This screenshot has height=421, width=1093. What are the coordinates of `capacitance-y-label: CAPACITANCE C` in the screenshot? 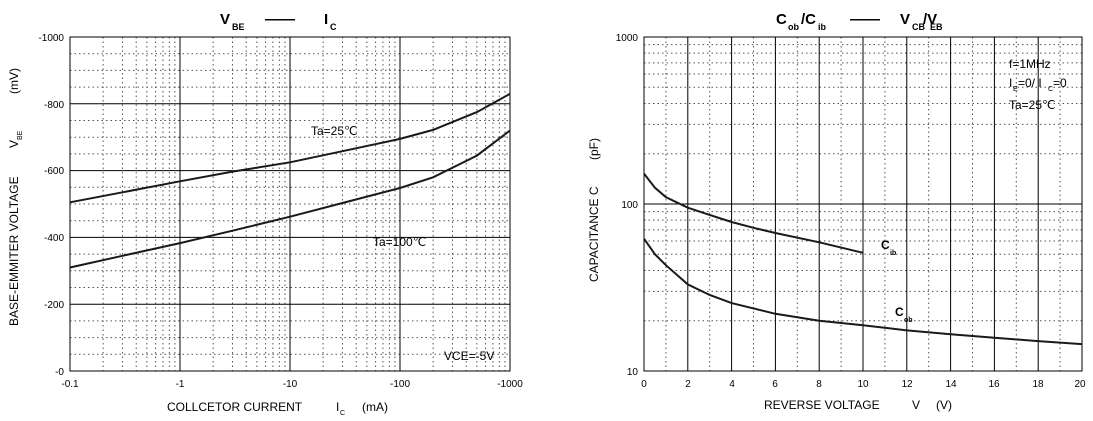 It's located at (594, 234).